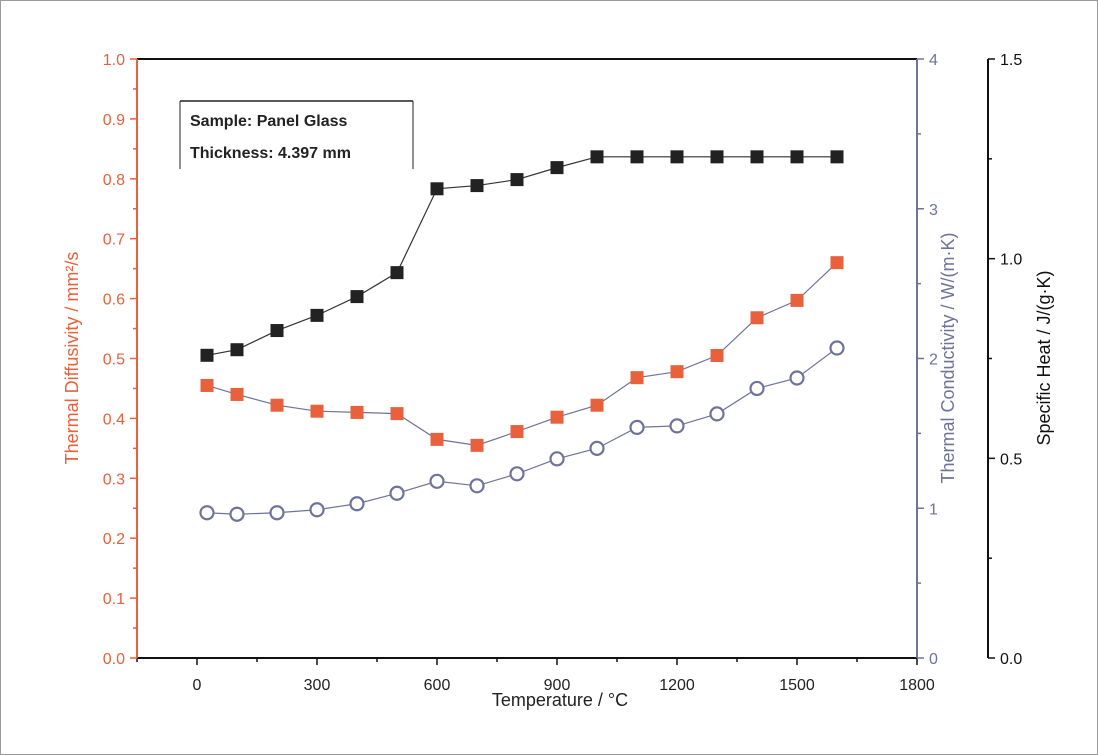 This screenshot has height=755, width=1098. Describe the element at coordinates (114, 360) in the screenshot. I see `left-axis-tick-label: 0.5` at that location.